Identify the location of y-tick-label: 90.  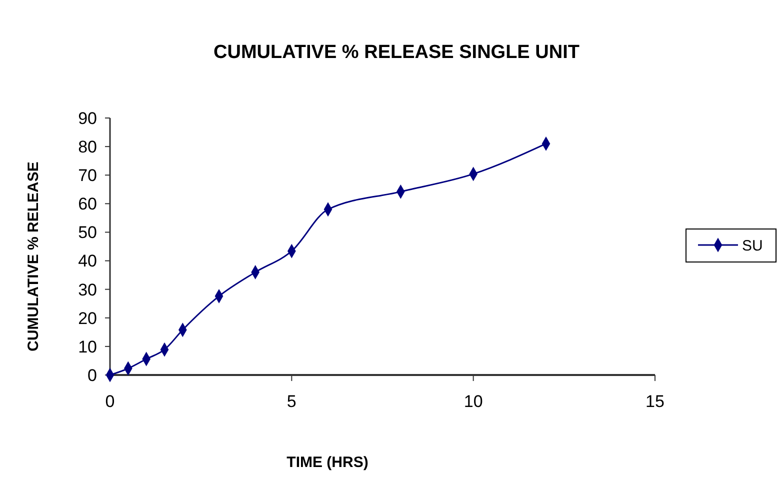
(87, 118).